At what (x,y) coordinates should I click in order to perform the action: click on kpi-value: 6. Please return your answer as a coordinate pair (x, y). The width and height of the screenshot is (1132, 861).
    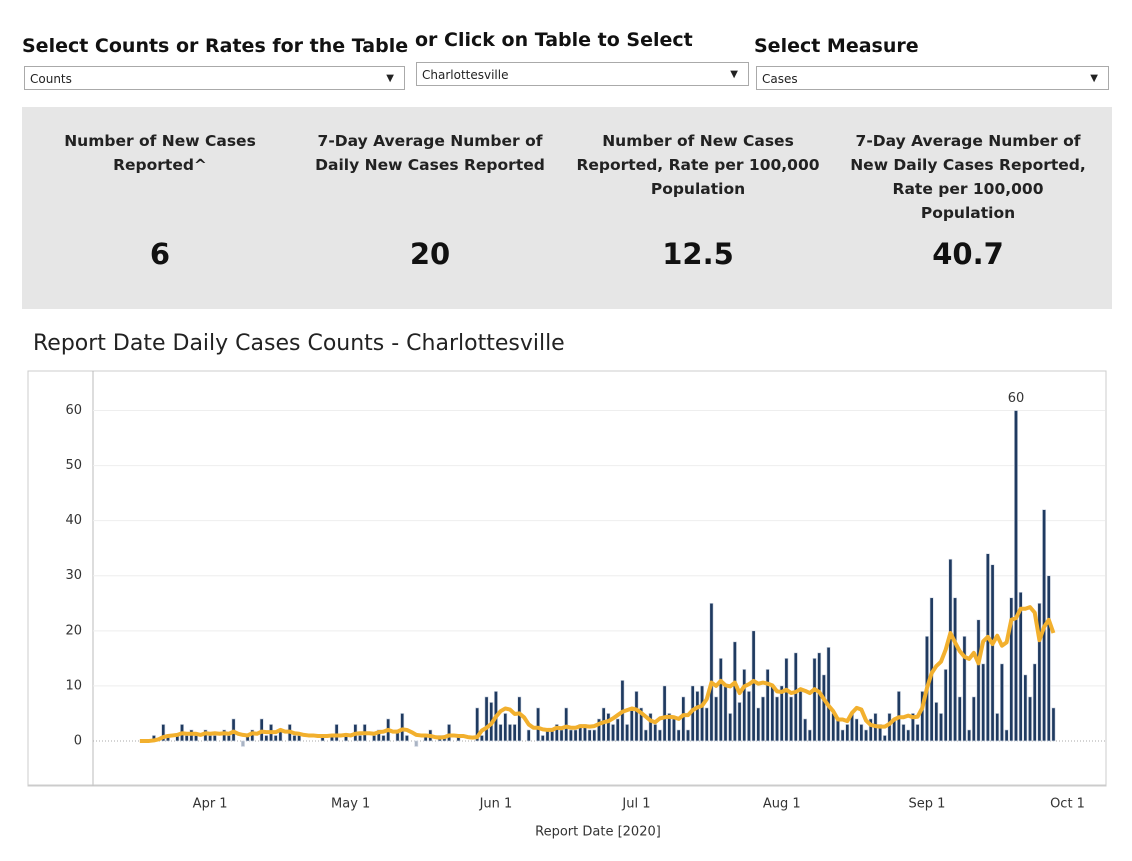
    Looking at the image, I should click on (160, 254).